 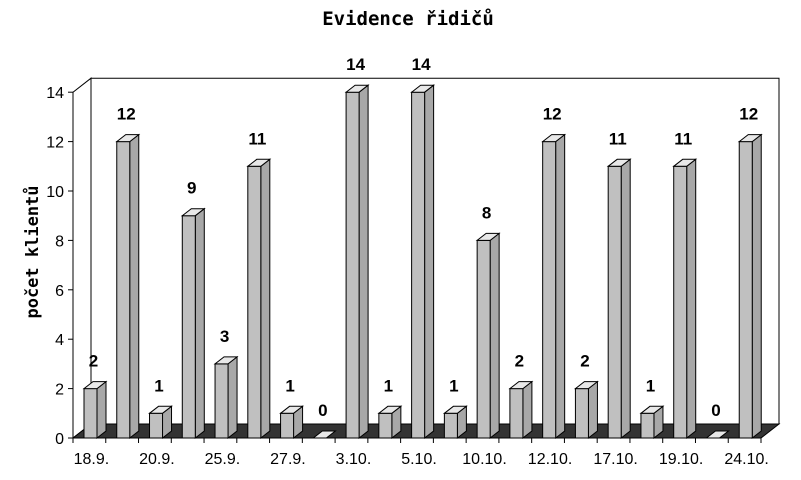 I want to click on x-tick-label: 3.10., so click(x=354, y=459).